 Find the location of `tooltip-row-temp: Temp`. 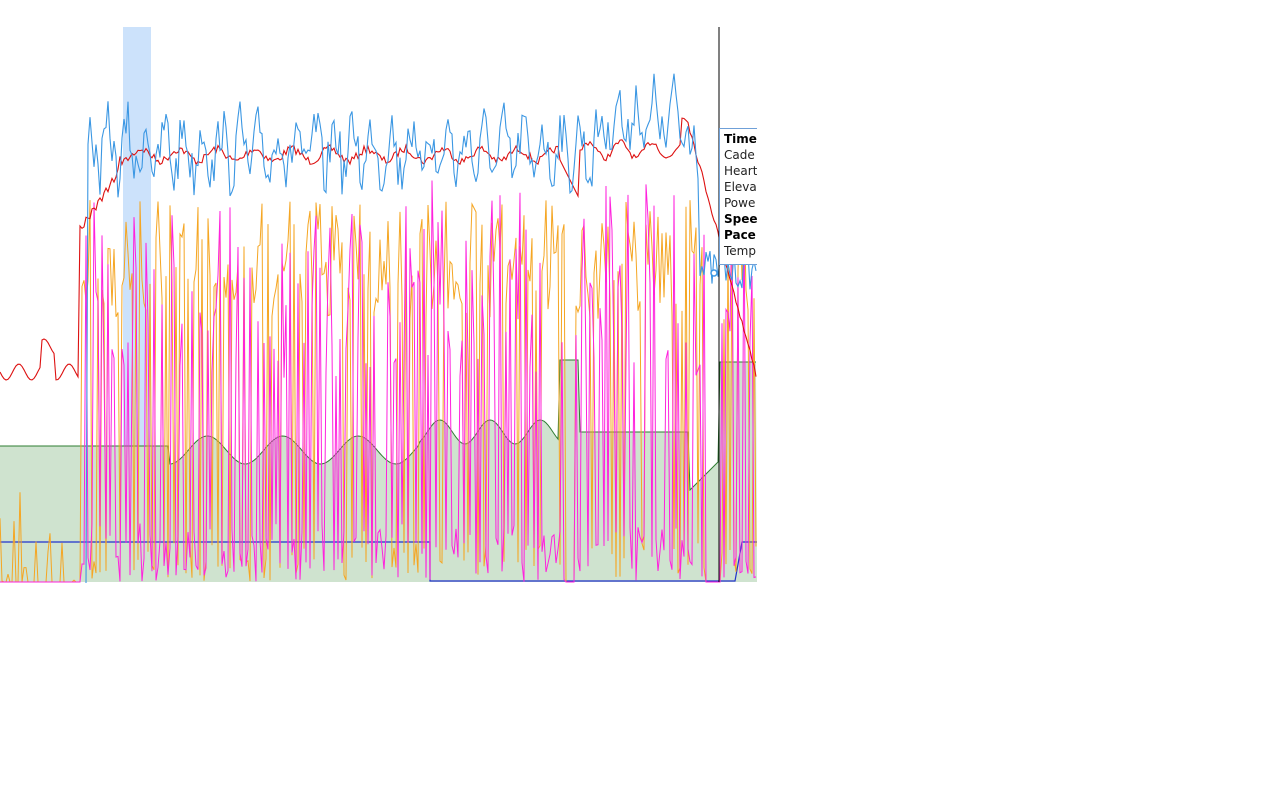

tooltip-row-temp: Temp is located at coordinates (740, 251).